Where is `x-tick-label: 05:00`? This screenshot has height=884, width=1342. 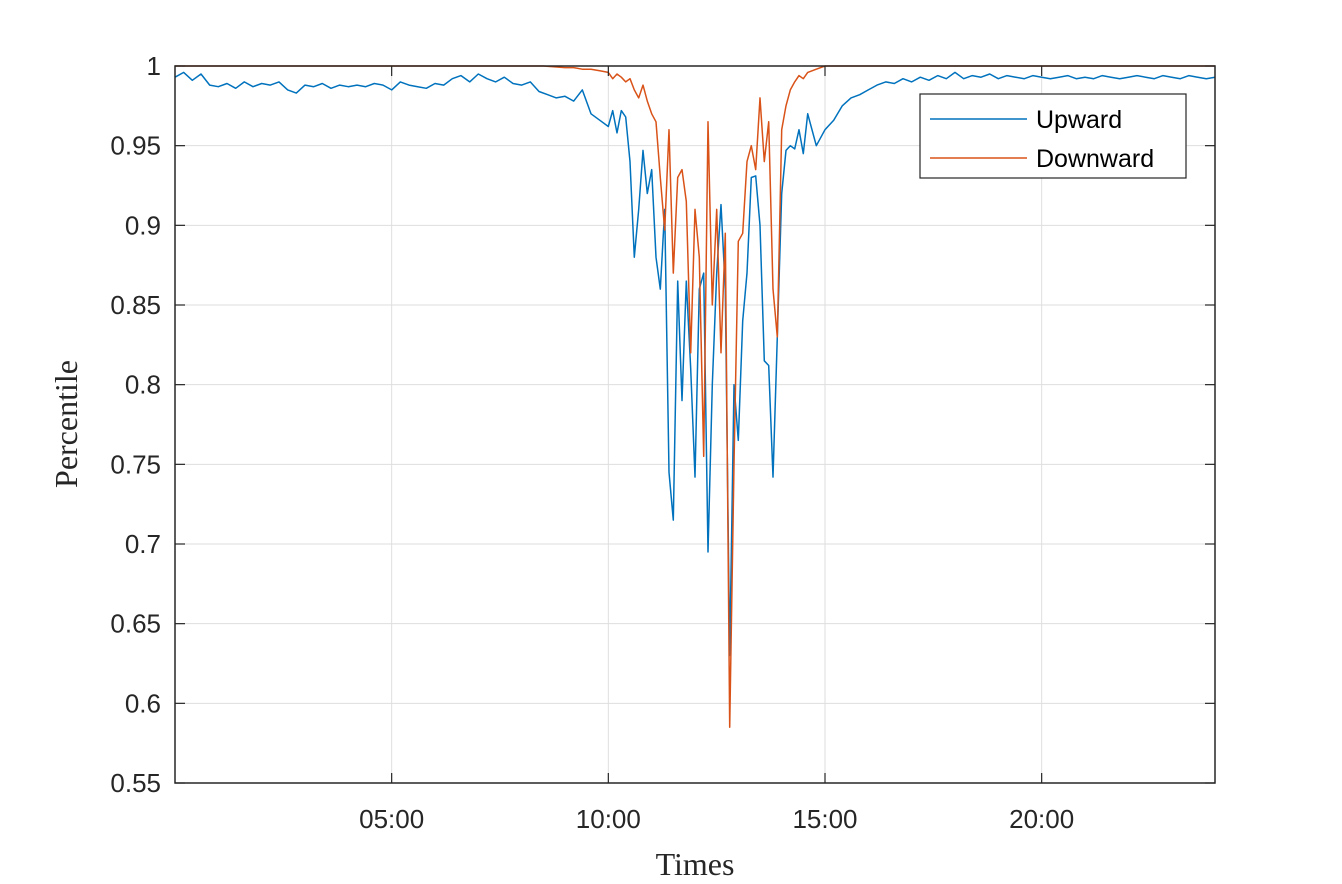 x-tick-label: 05:00 is located at coordinates (391, 819).